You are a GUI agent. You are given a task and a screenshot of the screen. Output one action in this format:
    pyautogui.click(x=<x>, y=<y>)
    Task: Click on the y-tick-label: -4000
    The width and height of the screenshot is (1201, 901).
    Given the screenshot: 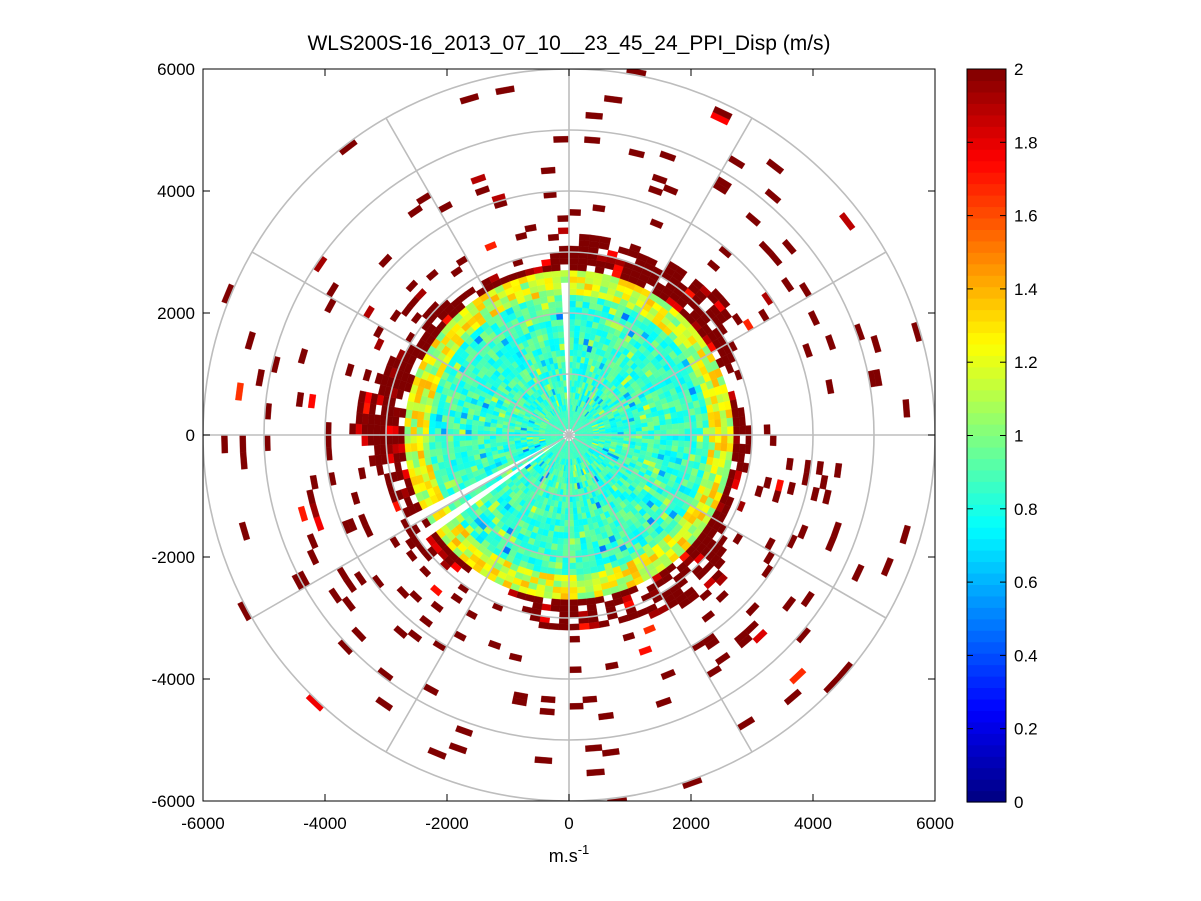 What is the action you would take?
    pyautogui.click(x=173, y=679)
    